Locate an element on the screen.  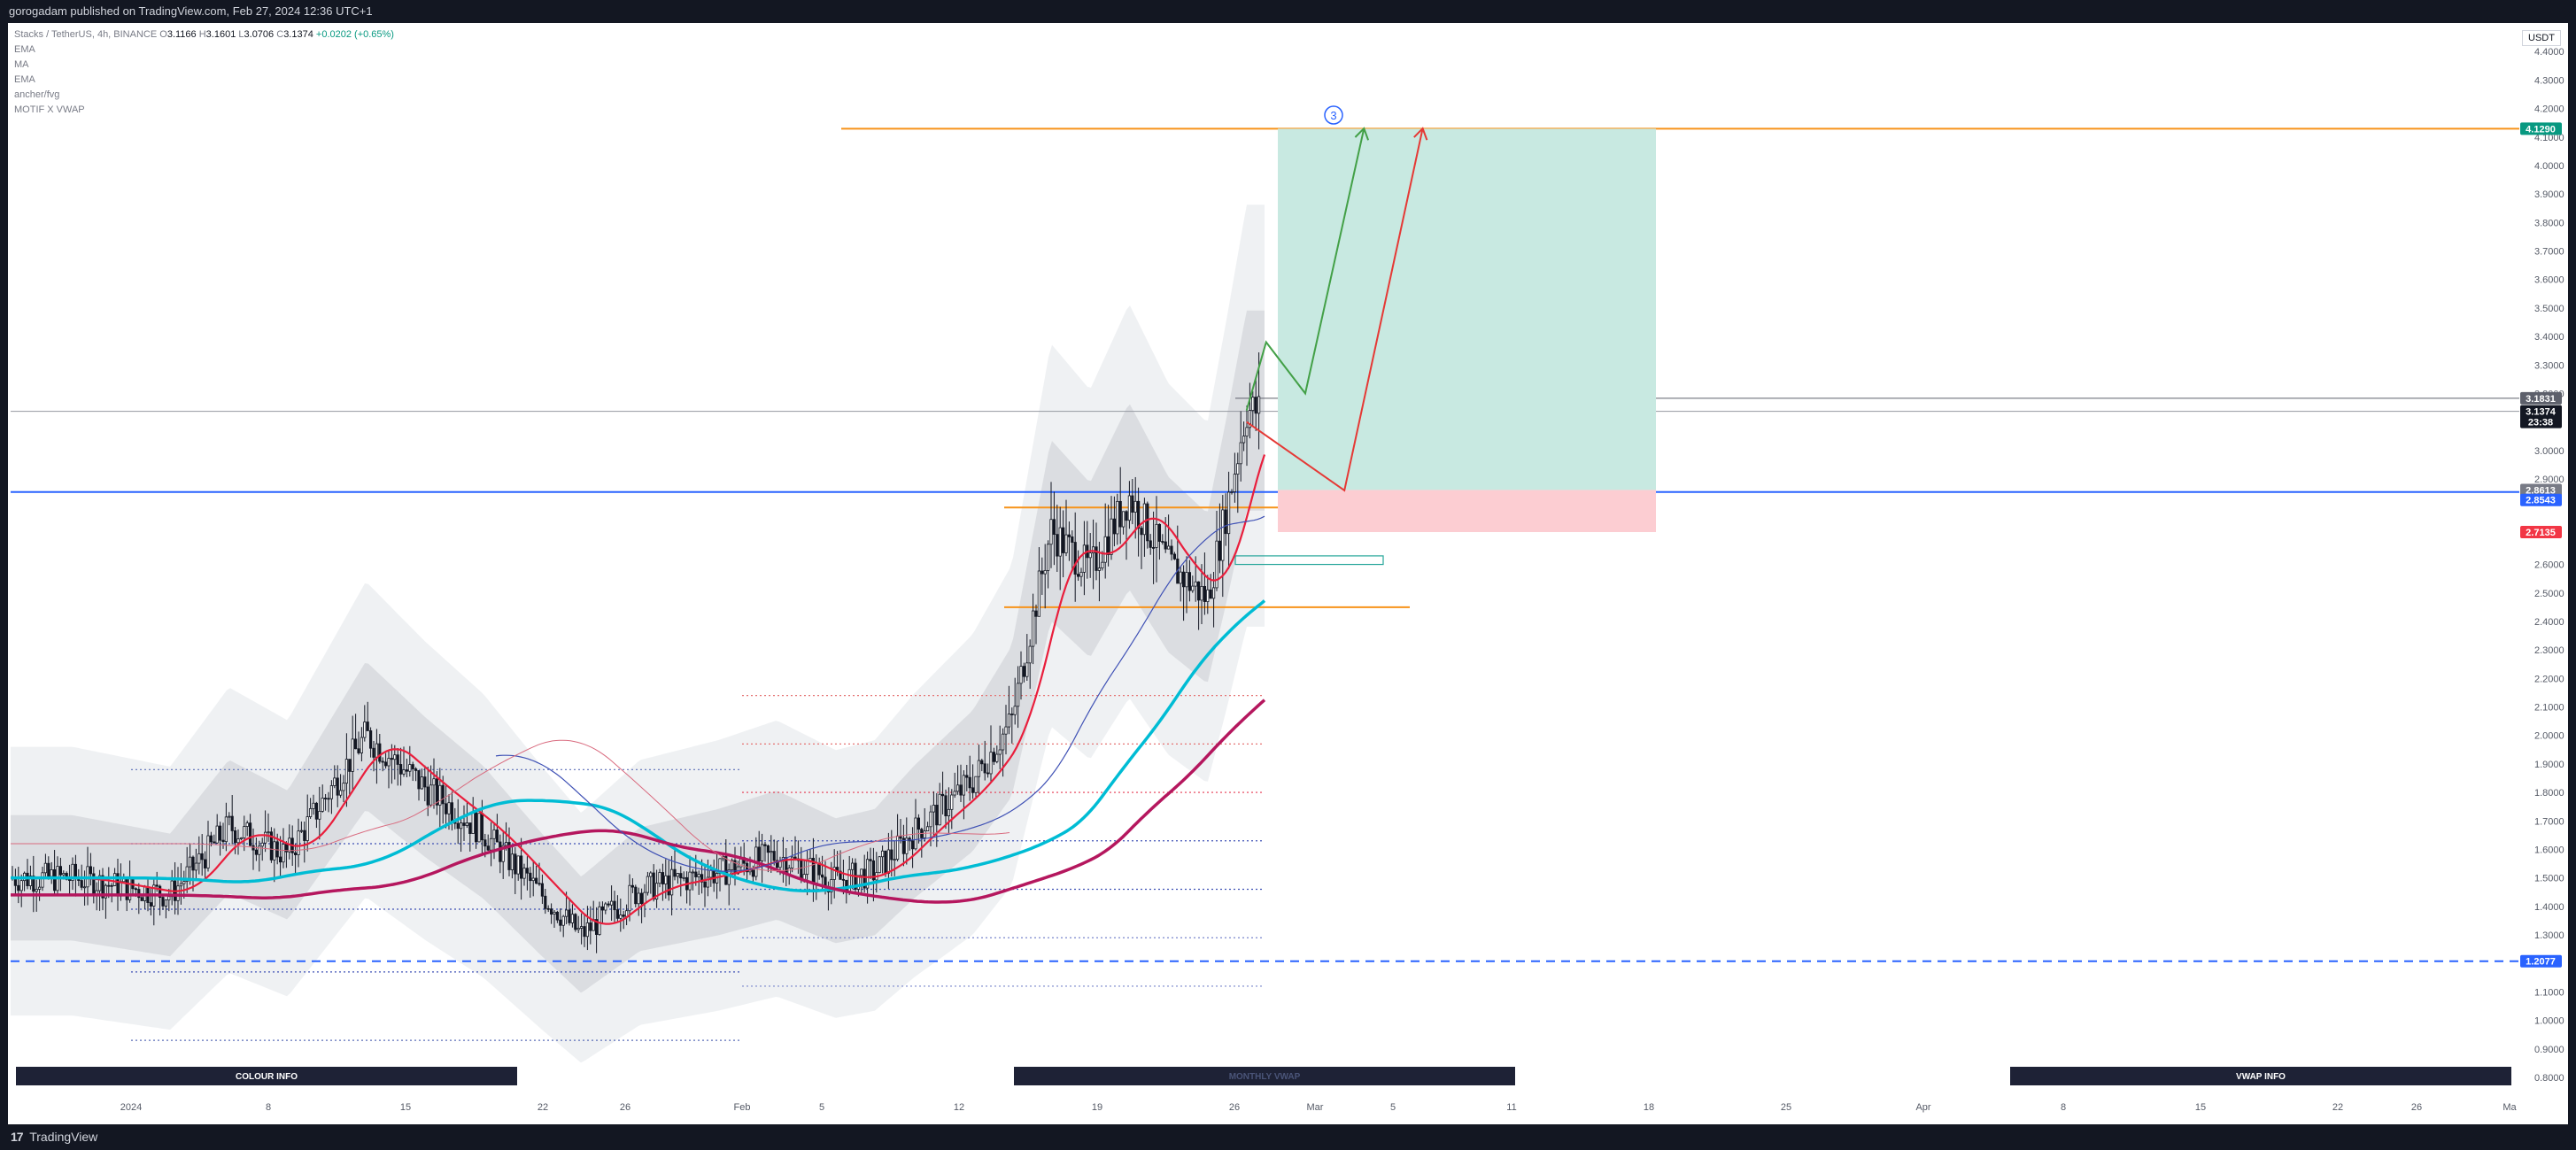
price-tick-label: 3.6000 is located at coordinates (2549, 280).